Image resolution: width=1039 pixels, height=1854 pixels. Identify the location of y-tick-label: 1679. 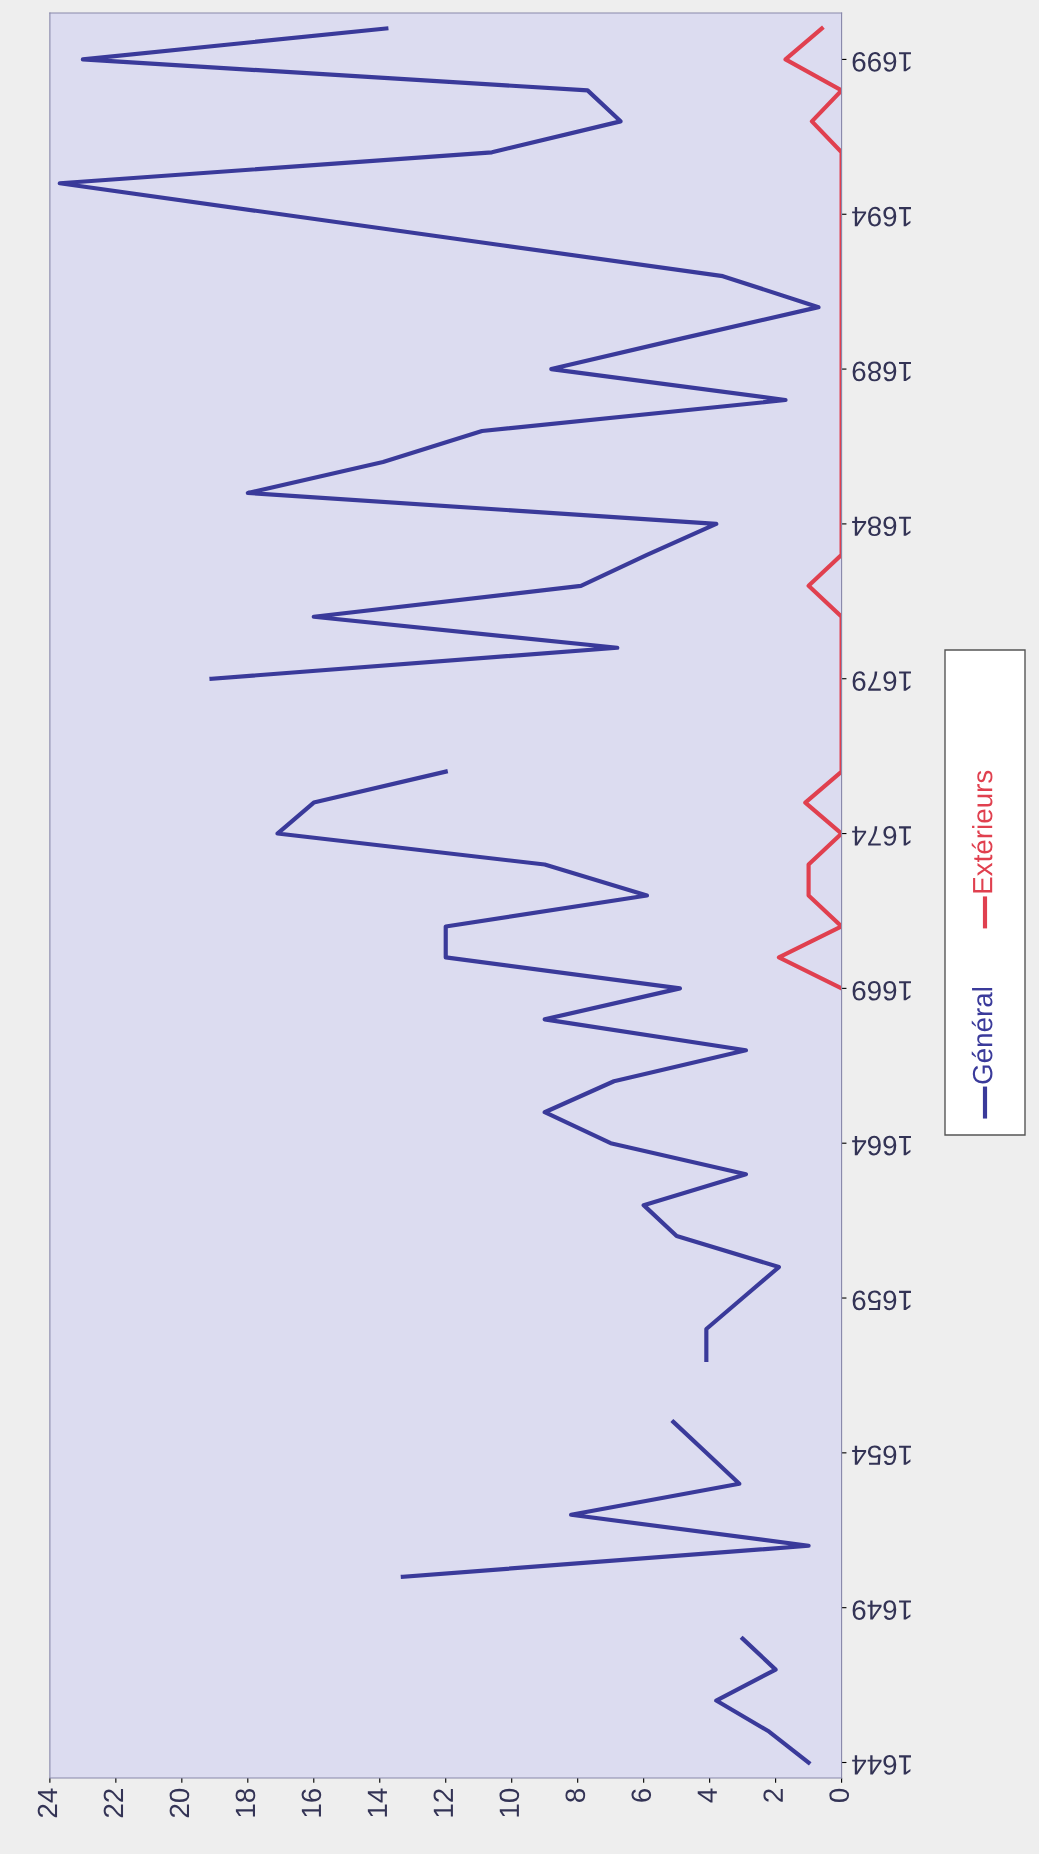
(881, 681).